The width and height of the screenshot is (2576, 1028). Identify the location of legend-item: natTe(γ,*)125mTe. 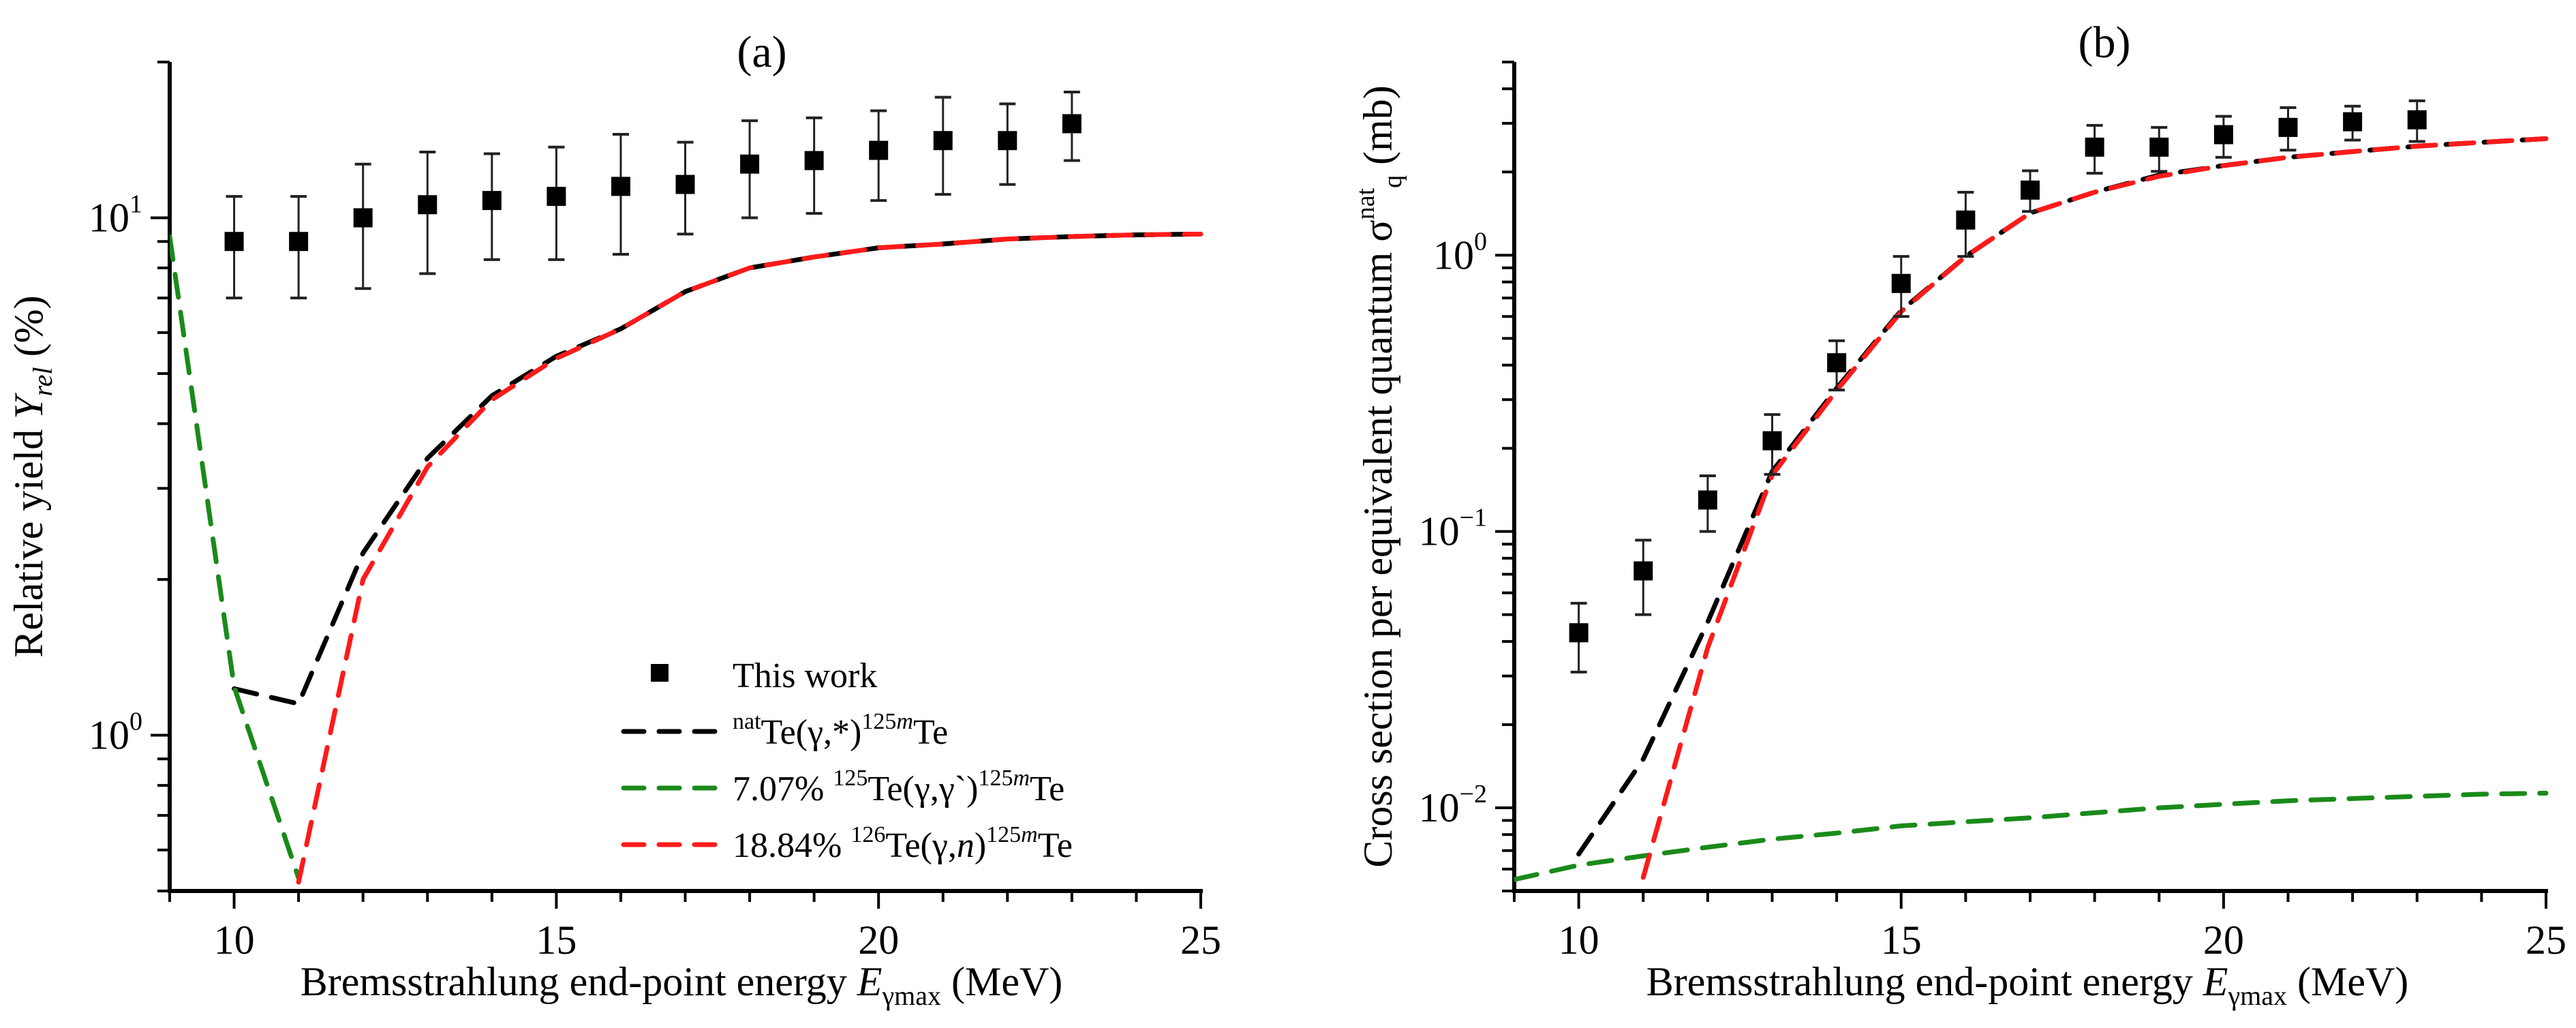
(785, 730).